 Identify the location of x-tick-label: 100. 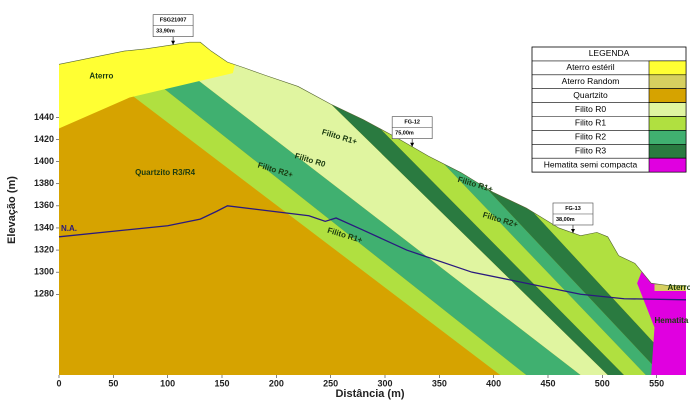
(167, 383).